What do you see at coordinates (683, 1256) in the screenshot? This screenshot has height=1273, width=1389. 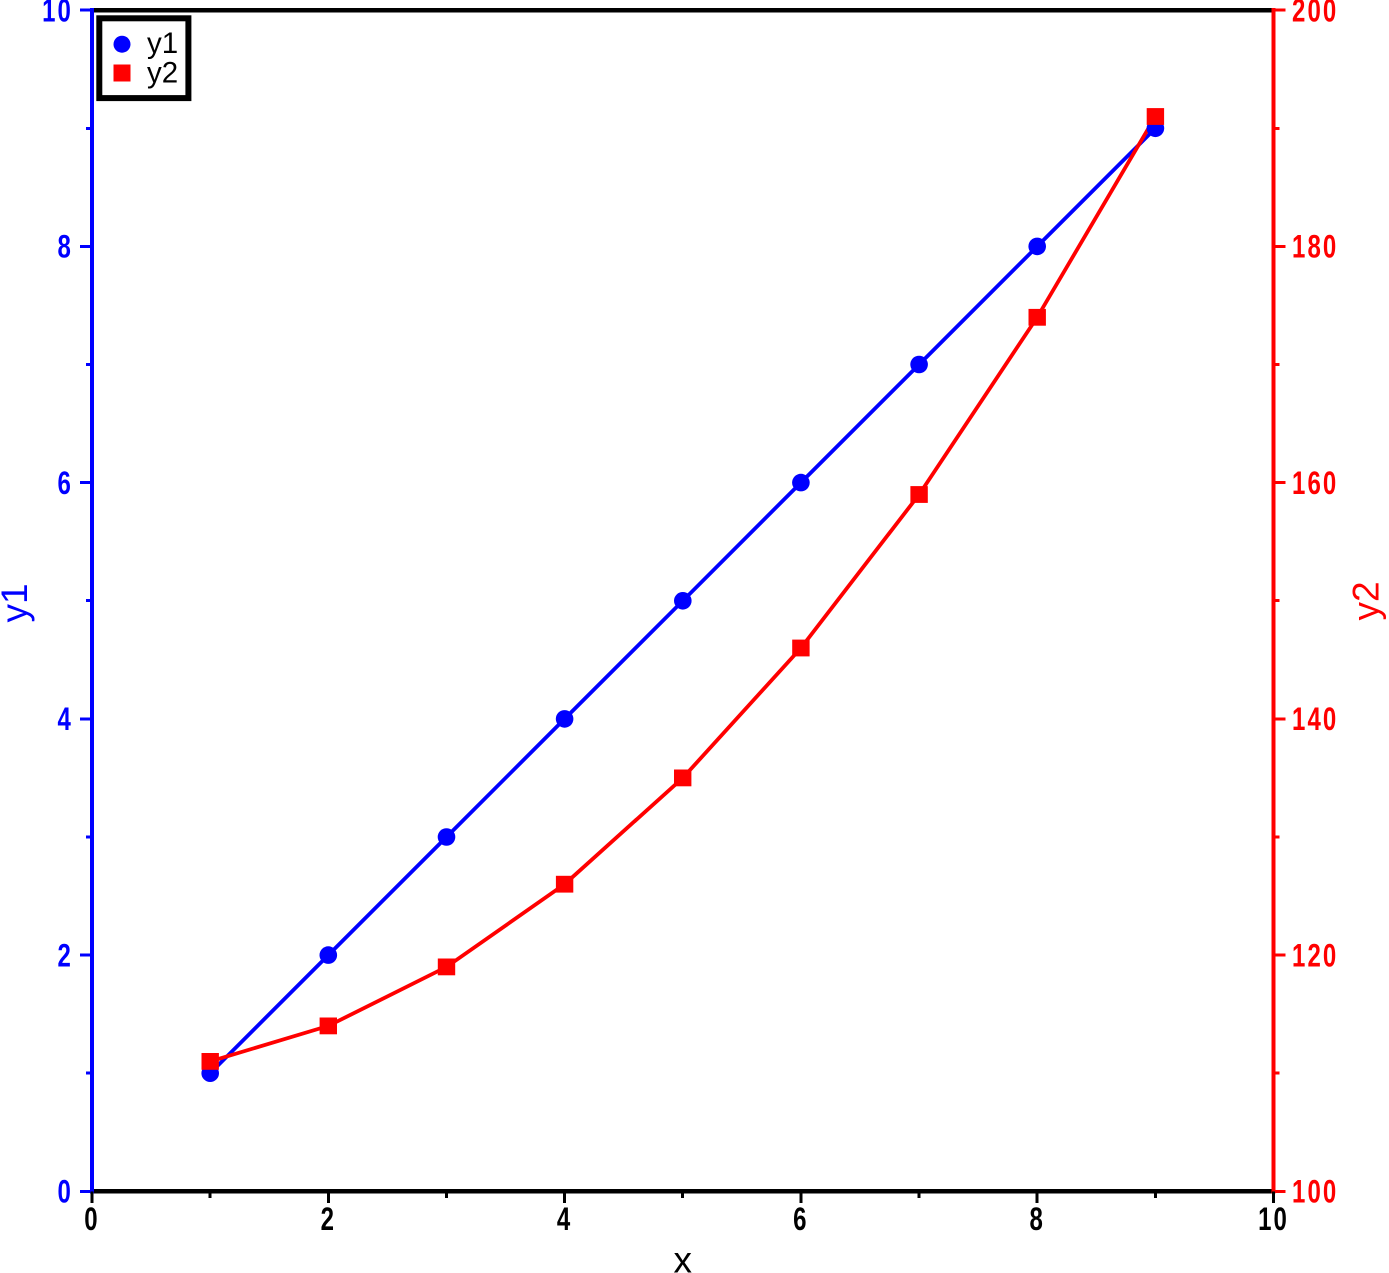 I see `svg-text: x` at bounding box center [683, 1256].